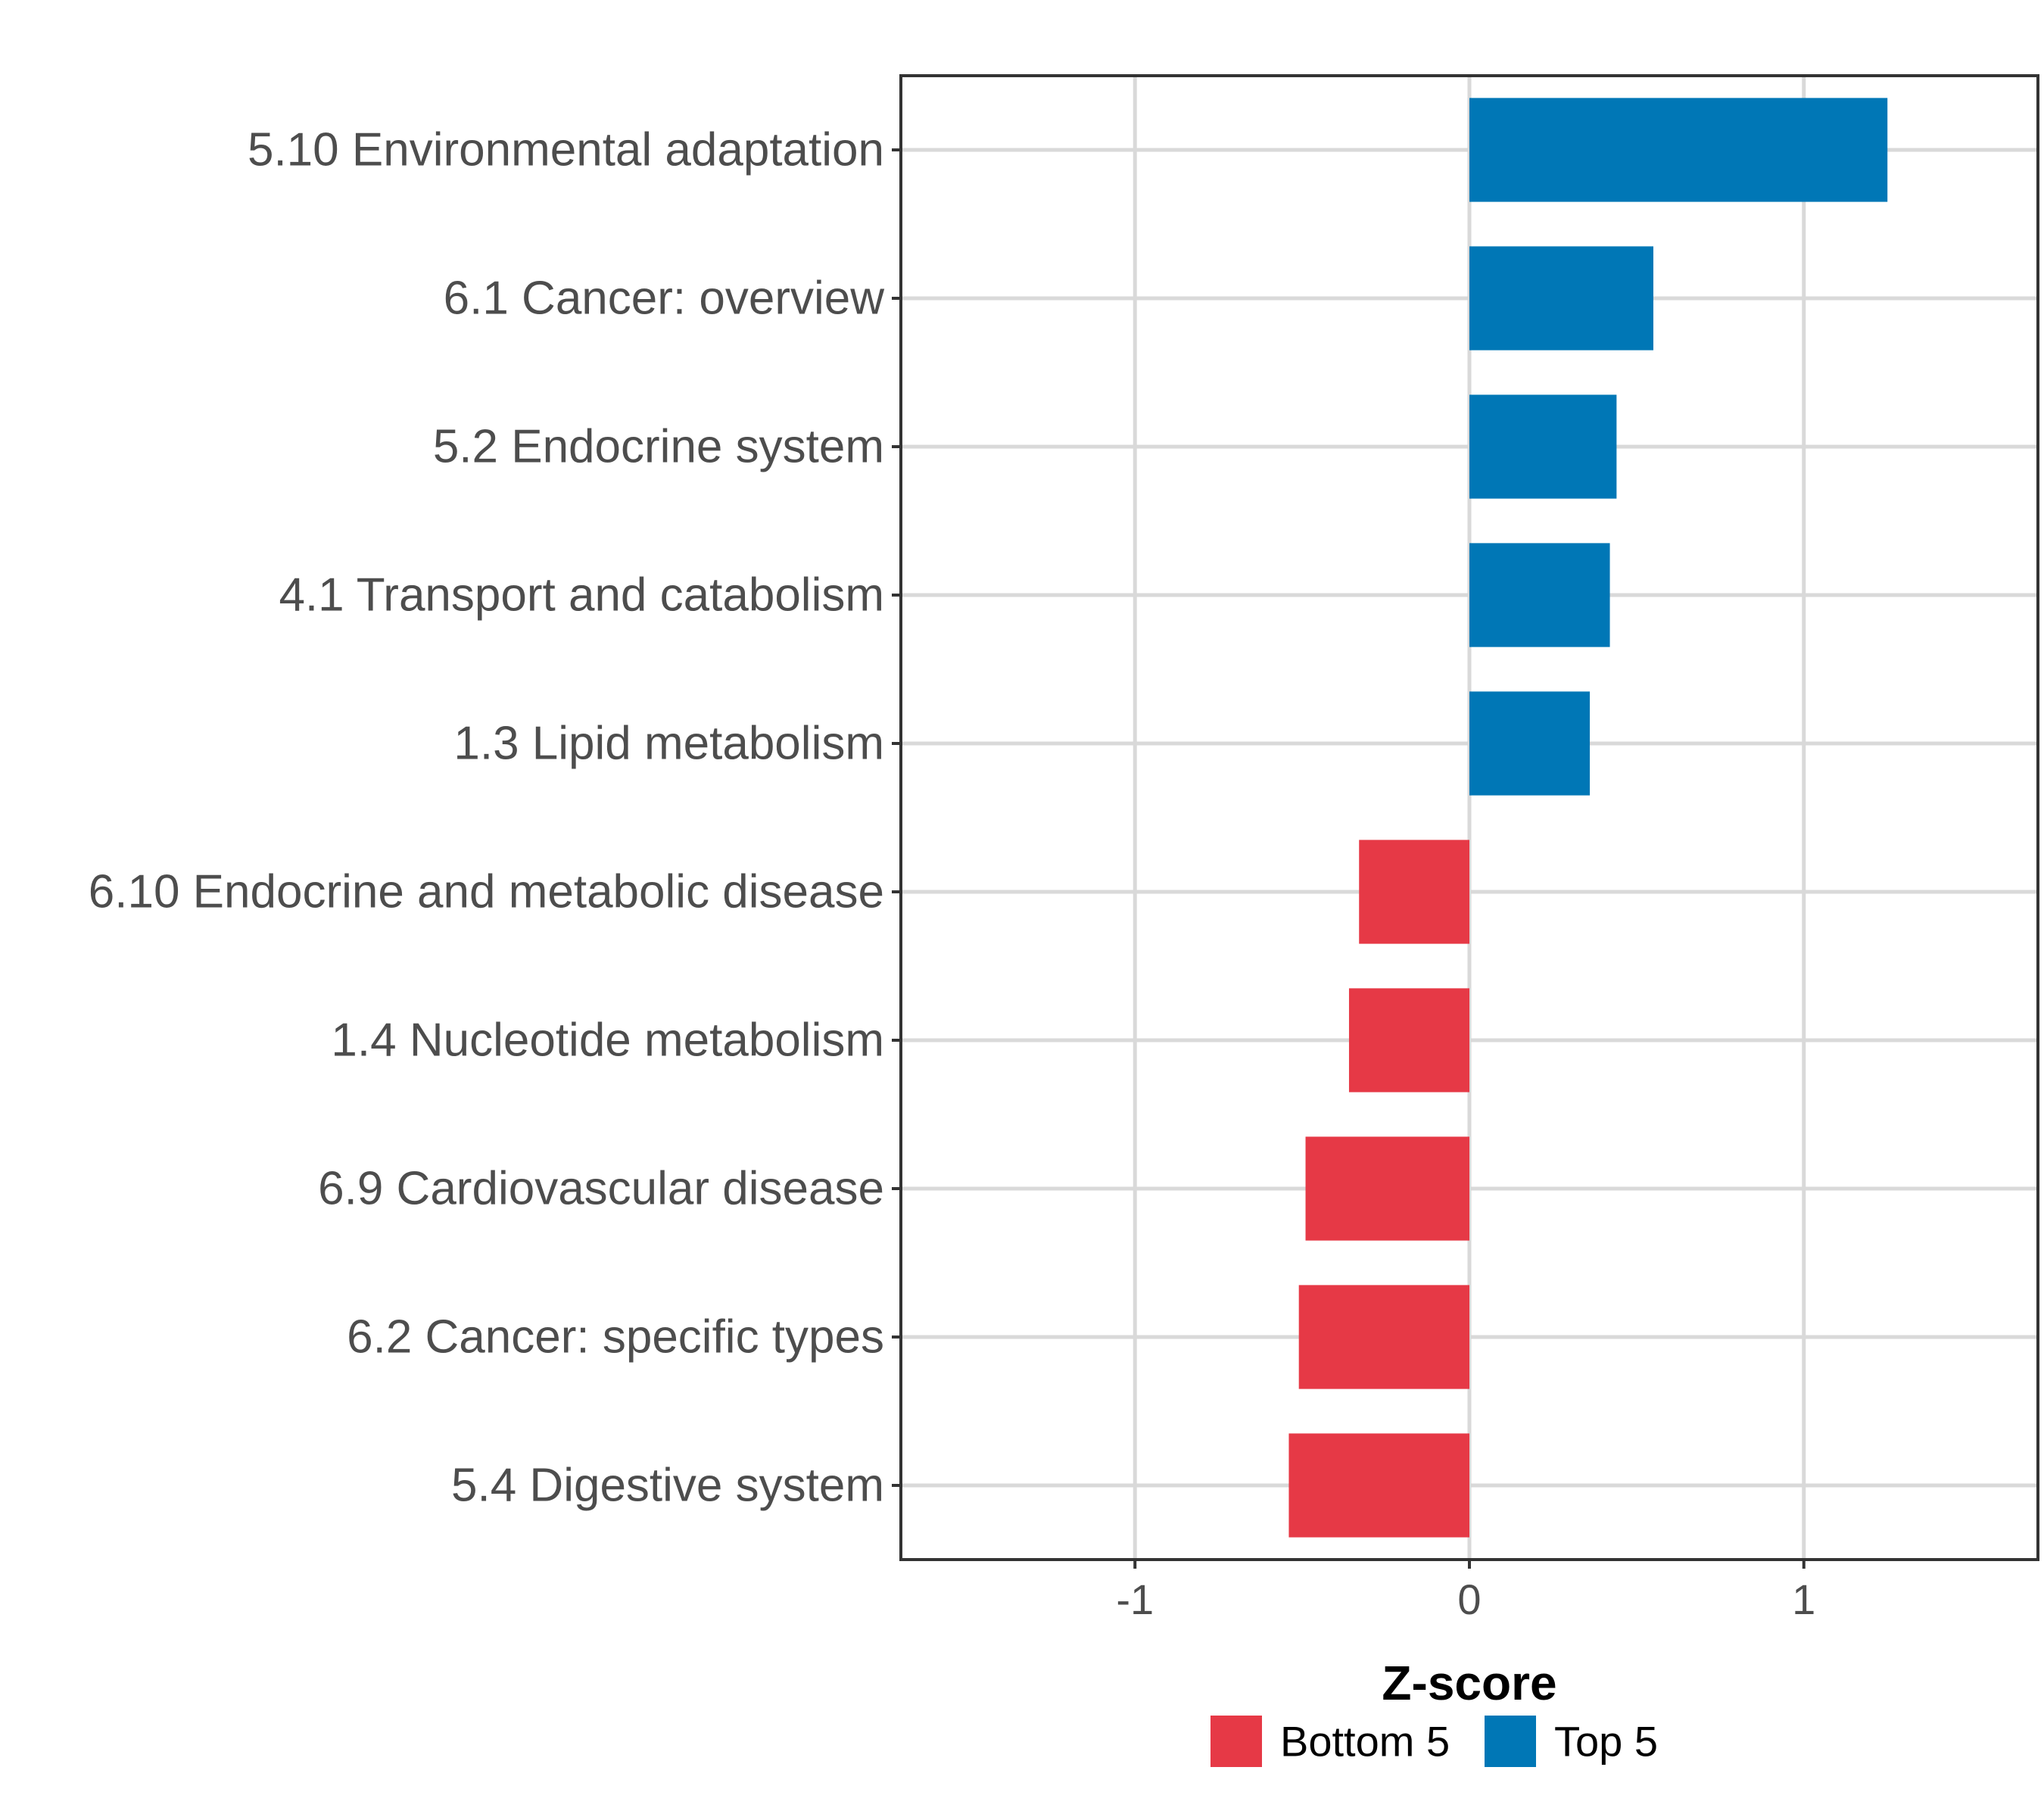 The height and width of the screenshot is (1817, 2044). I want to click on legend-label: Bottom 5, so click(1365, 1742).